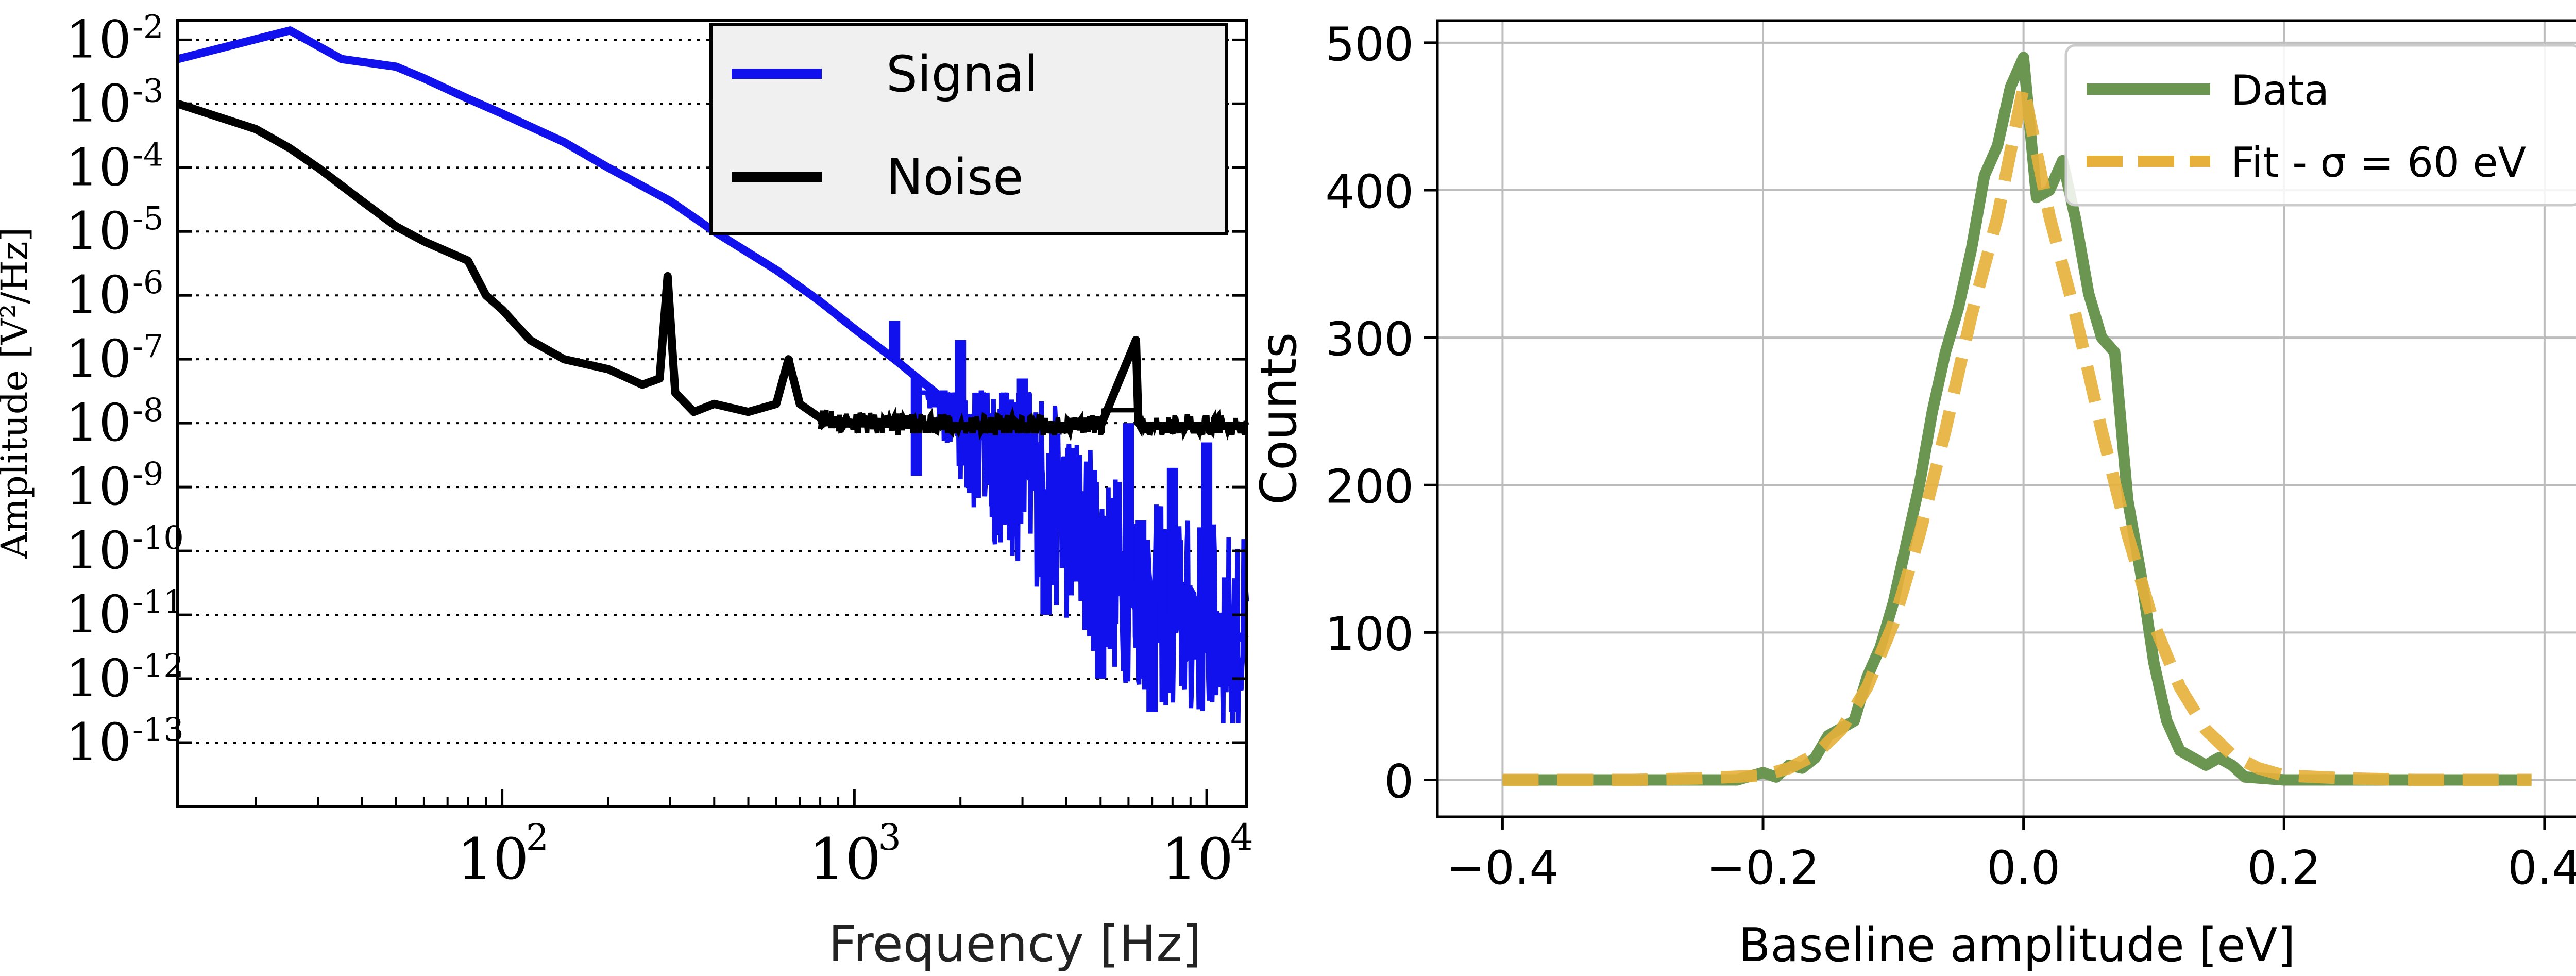 This screenshot has width=2576, height=976. Describe the element at coordinates (537, 837) in the screenshot. I see `x-tick-exponent: 2` at that location.